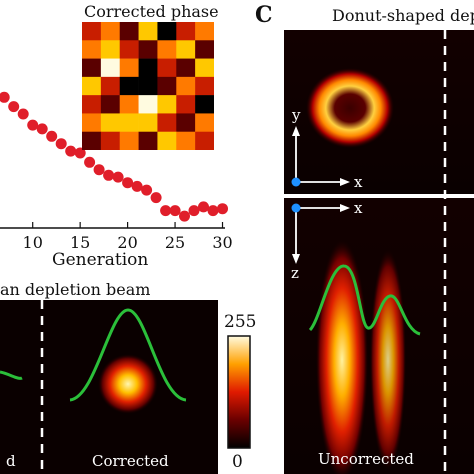  Describe the element at coordinates (358, 208) in the screenshot. I see `axis-x-label-bottom: x` at that location.